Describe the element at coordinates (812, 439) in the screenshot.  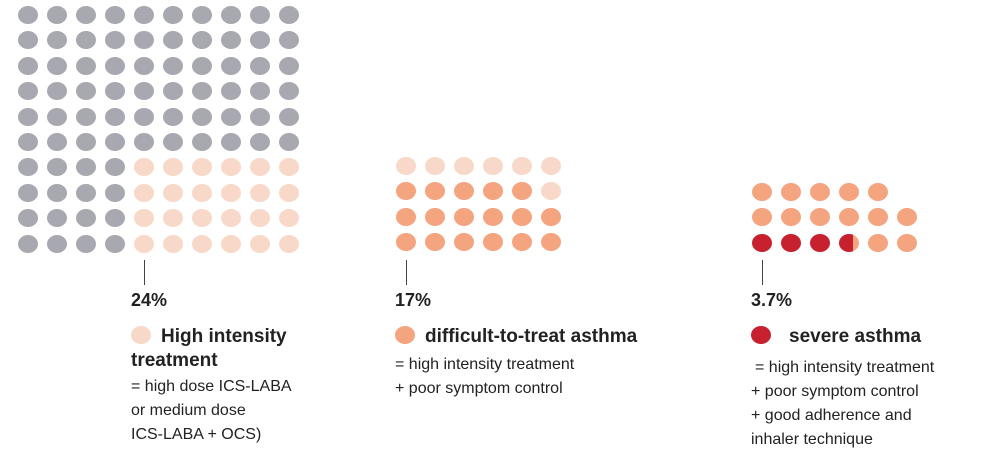
I see `desc-line: inhaler technique` at that location.